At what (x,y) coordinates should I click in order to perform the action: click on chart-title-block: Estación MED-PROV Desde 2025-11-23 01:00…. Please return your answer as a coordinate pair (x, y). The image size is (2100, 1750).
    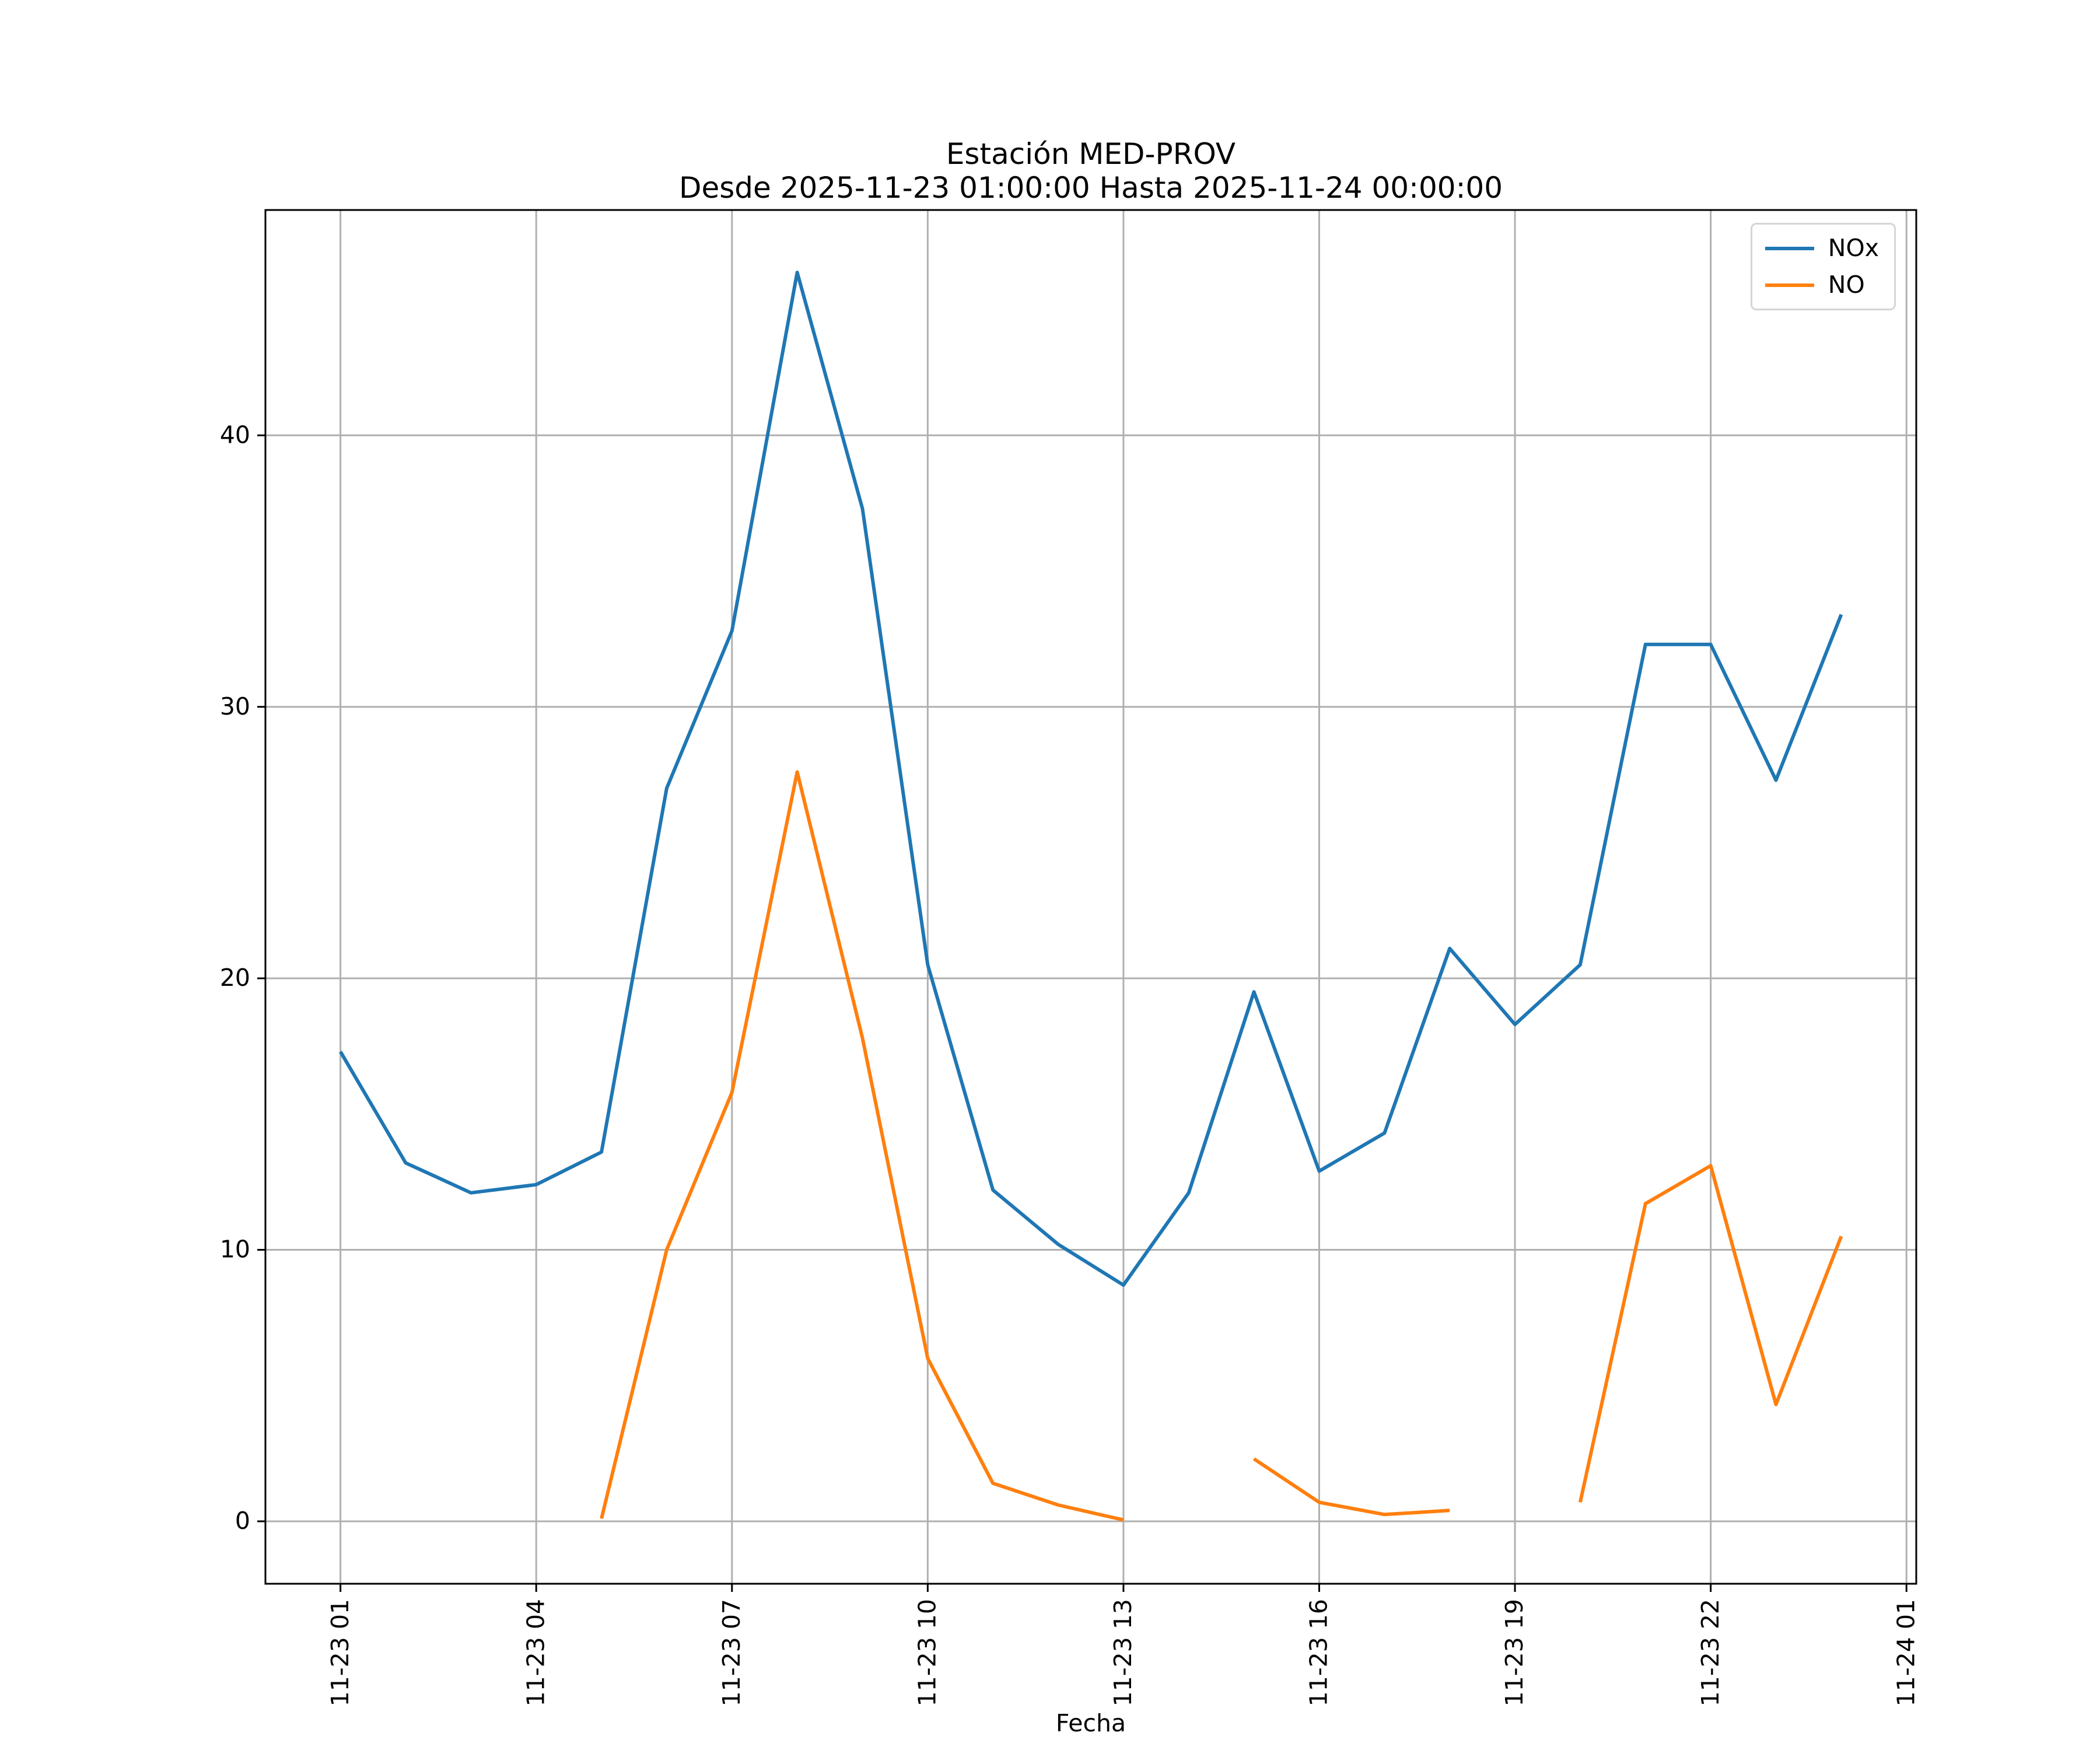
    Looking at the image, I should click on (1090, 171).